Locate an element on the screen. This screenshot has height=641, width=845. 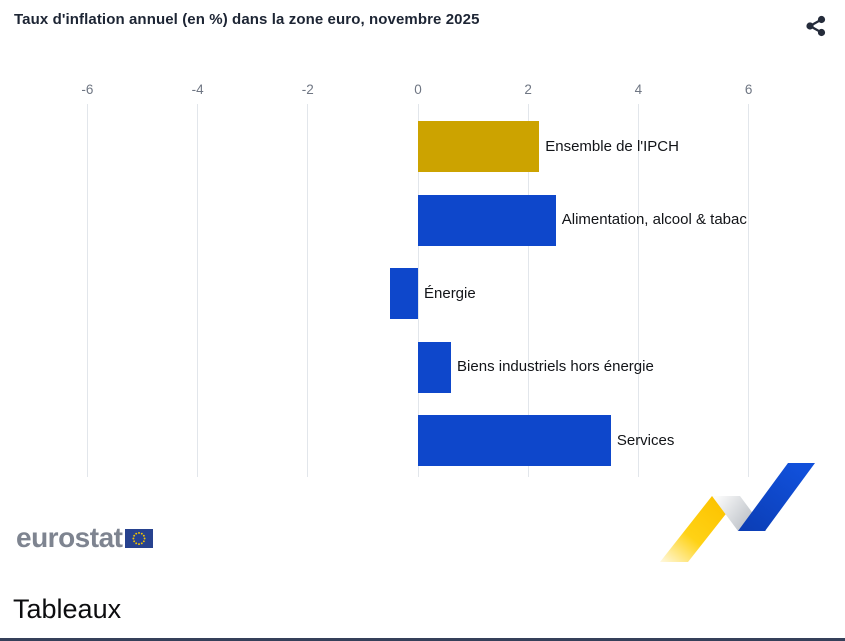
x-axis-tick-label: -6 is located at coordinates (87, 89).